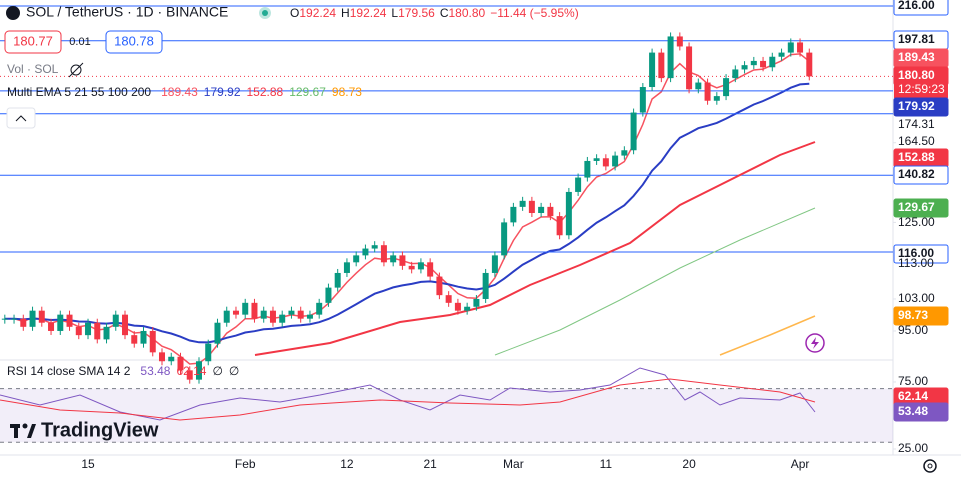 The height and width of the screenshot is (477, 961). I want to click on rsi-value: 62.14, so click(191, 371).